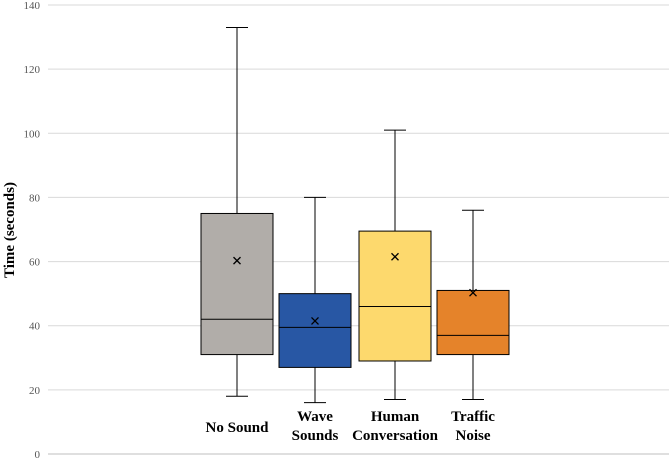 The width and height of the screenshot is (669, 460). Describe the element at coordinates (315, 426) in the screenshot. I see `category-label: Wave Sounds` at that location.